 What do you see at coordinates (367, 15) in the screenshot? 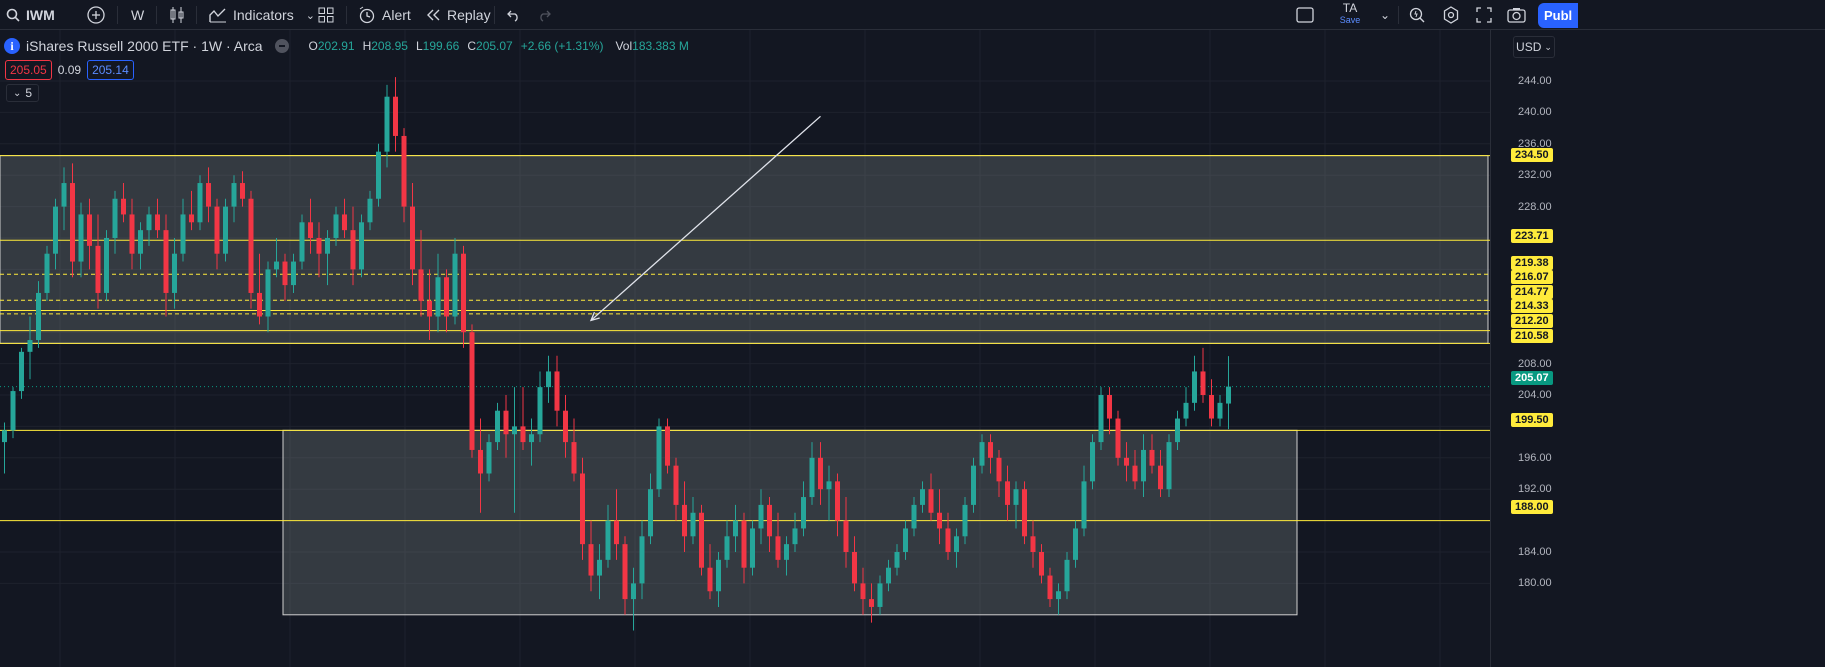
I see `alarm-clock-icon` at bounding box center [367, 15].